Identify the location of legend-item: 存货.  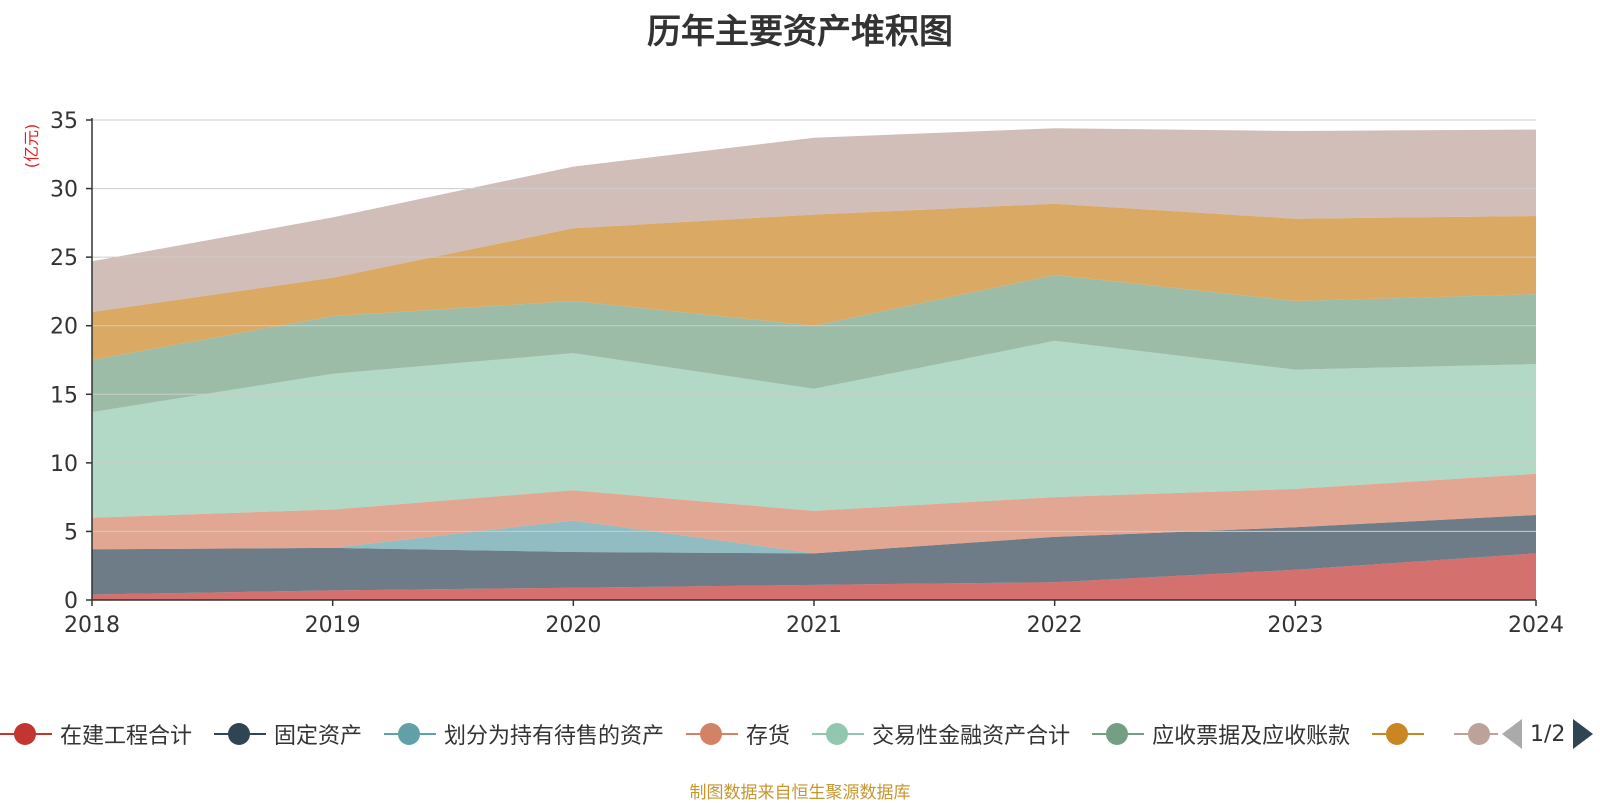
(738, 734).